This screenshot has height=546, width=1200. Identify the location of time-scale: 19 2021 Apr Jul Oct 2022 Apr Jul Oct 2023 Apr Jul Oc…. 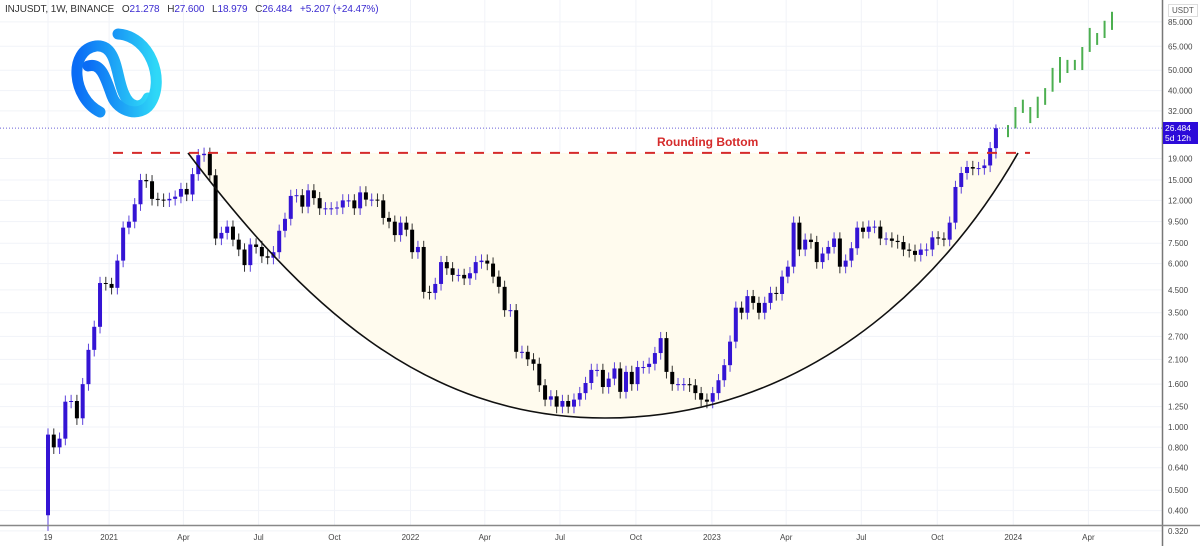
(569, 537).